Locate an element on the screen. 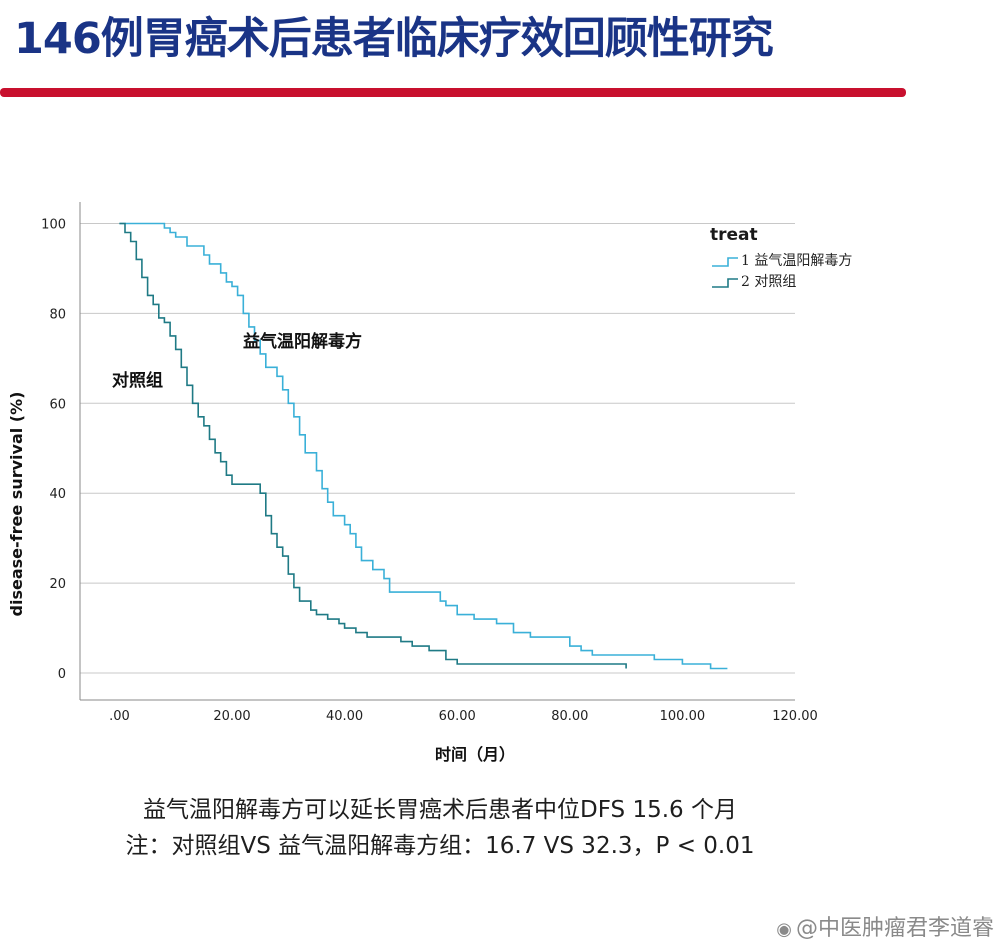  y-tick-label: 20 is located at coordinates (57, 584).